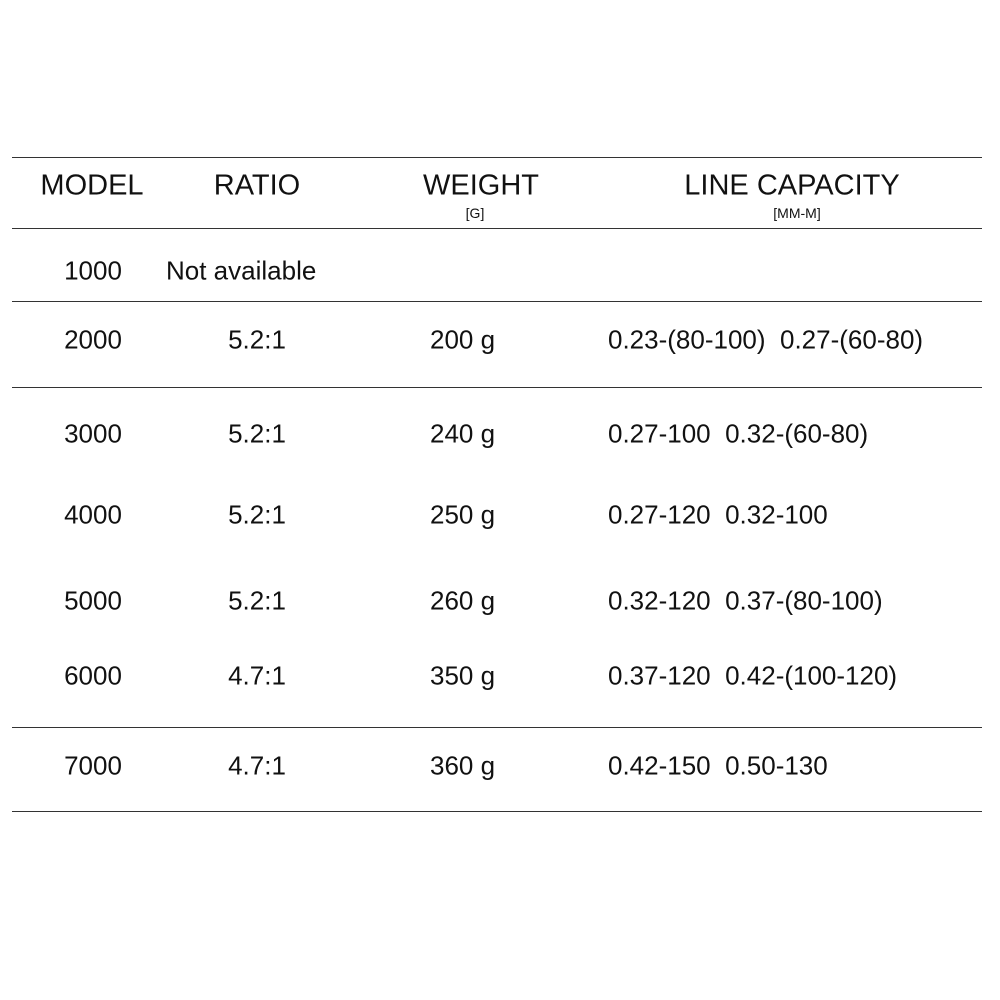  What do you see at coordinates (257, 185) in the screenshot?
I see `column-header: RATIO` at bounding box center [257, 185].